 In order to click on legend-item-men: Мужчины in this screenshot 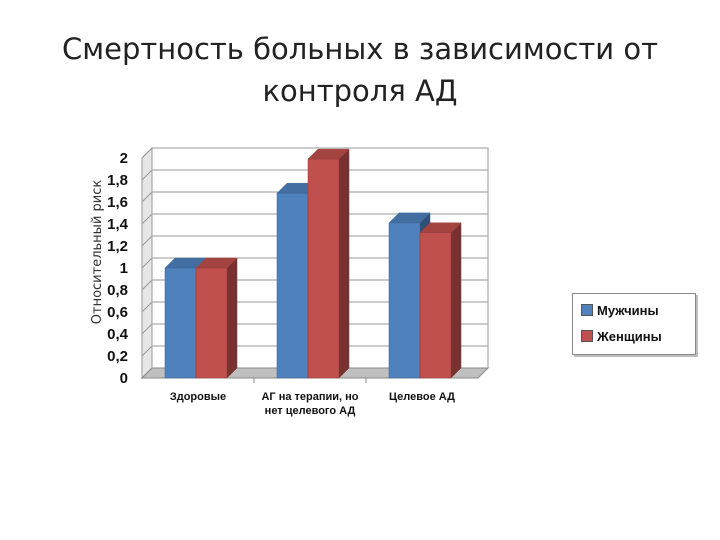, I will do `click(620, 310)`.